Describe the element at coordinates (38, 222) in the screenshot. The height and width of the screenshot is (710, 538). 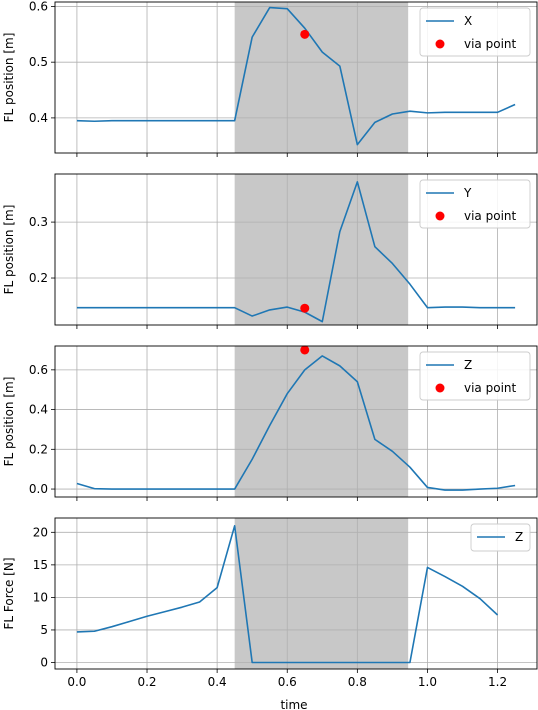
I see `y-tick-label: 0.3` at that location.